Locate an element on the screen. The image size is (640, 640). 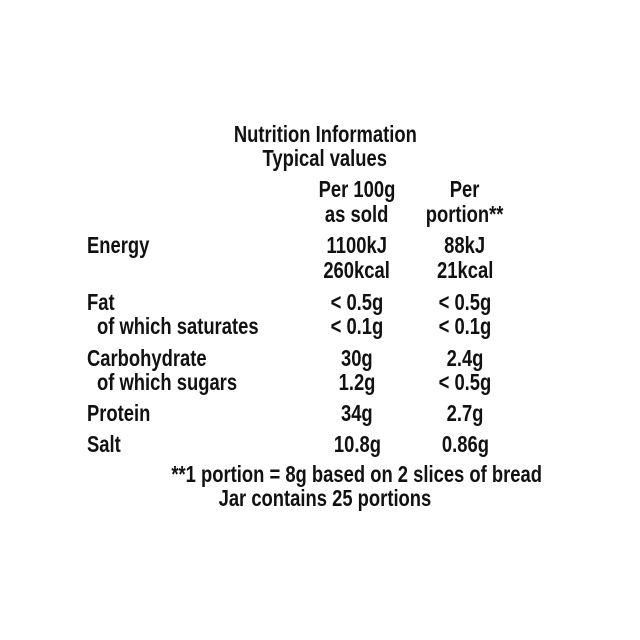
value-text: 34g is located at coordinates (357, 413).